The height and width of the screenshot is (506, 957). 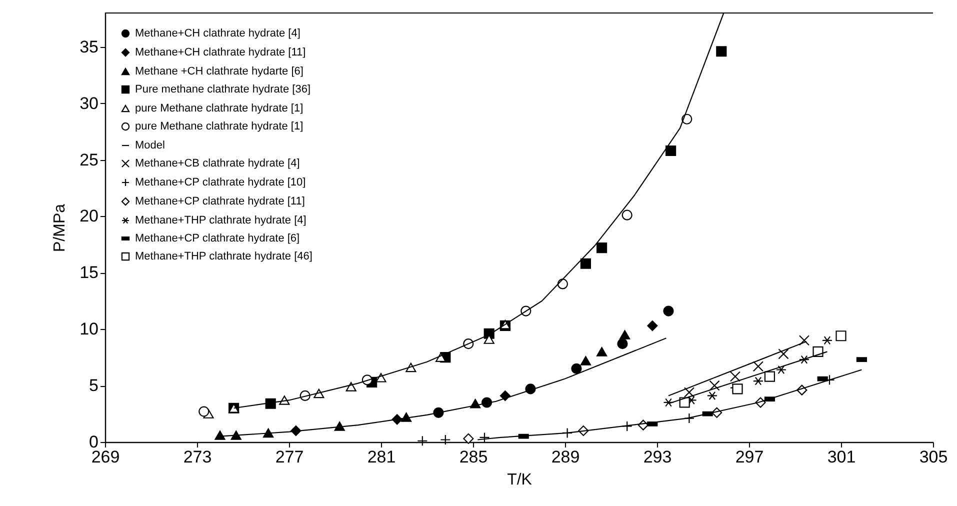 What do you see at coordinates (197, 457) in the screenshot?
I see `x-tick-label: 273` at bounding box center [197, 457].